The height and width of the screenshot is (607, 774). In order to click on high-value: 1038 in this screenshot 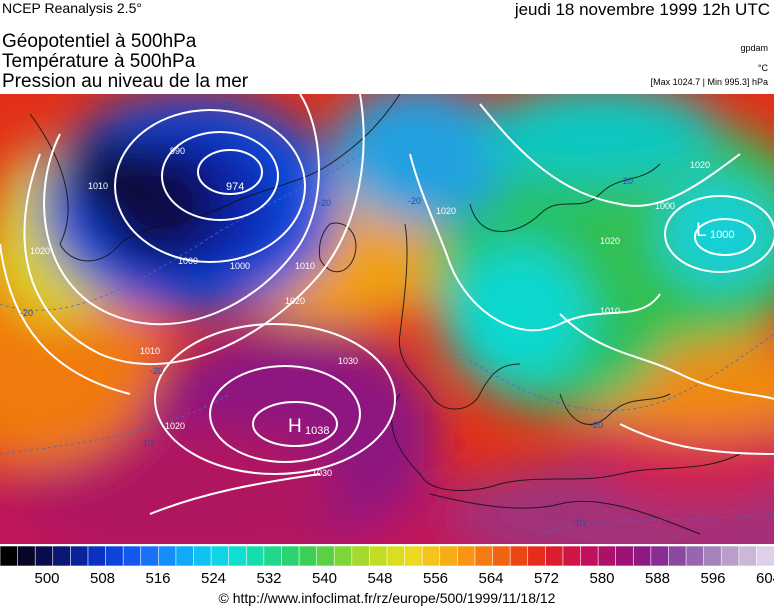, I will do `click(317, 431)`.